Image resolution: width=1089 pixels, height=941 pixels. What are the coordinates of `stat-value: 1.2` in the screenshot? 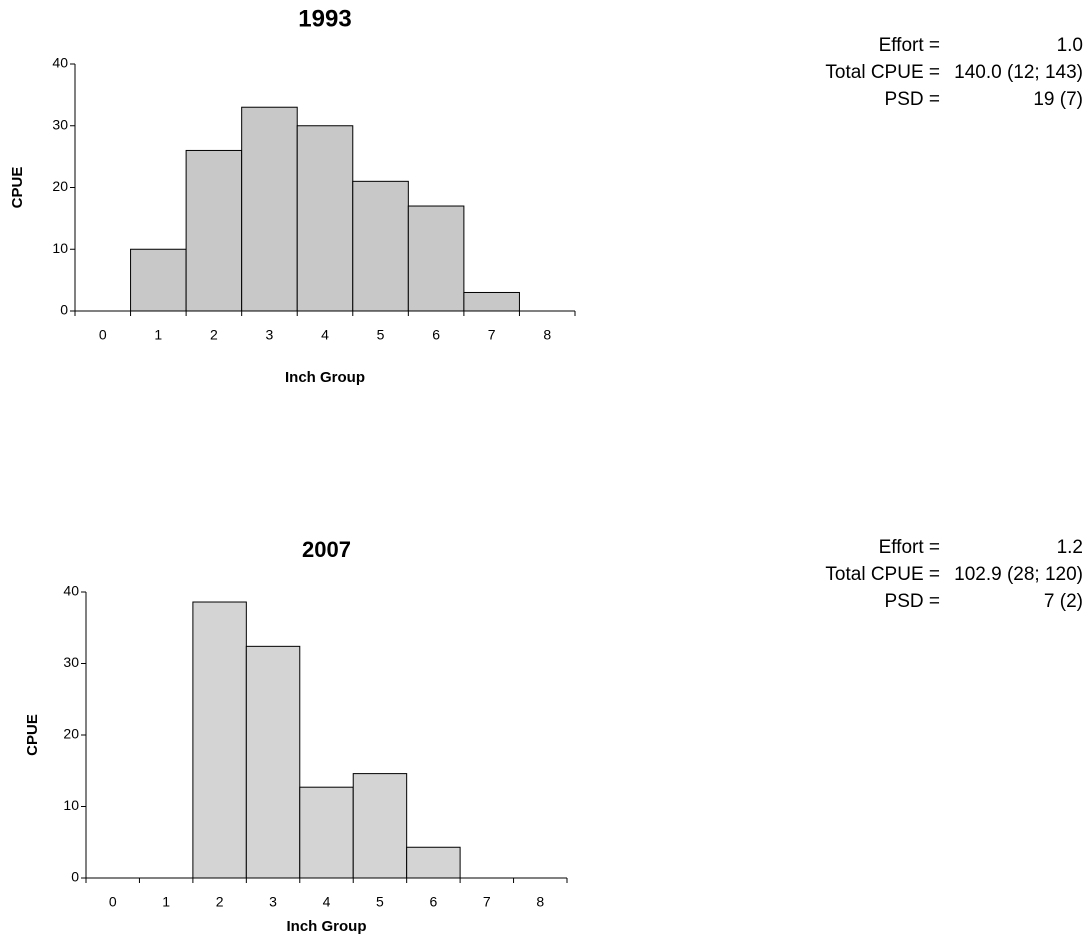 It's located at (1070, 547).